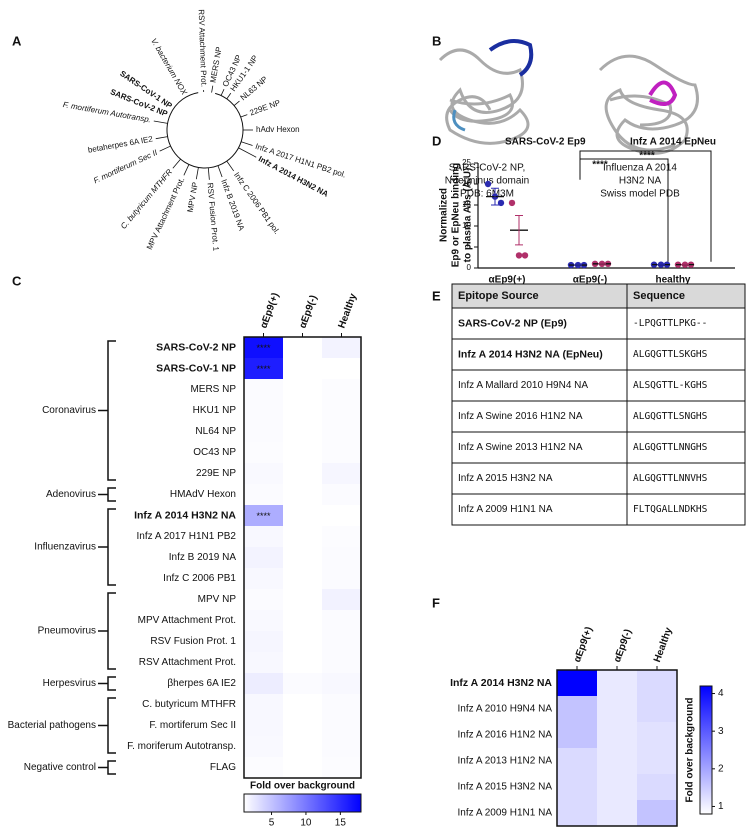 The image size is (751, 837). What do you see at coordinates (545, 142) in the screenshot?
I see `legend-entry: SARS-CoV-2 Ep9` at bounding box center [545, 142].